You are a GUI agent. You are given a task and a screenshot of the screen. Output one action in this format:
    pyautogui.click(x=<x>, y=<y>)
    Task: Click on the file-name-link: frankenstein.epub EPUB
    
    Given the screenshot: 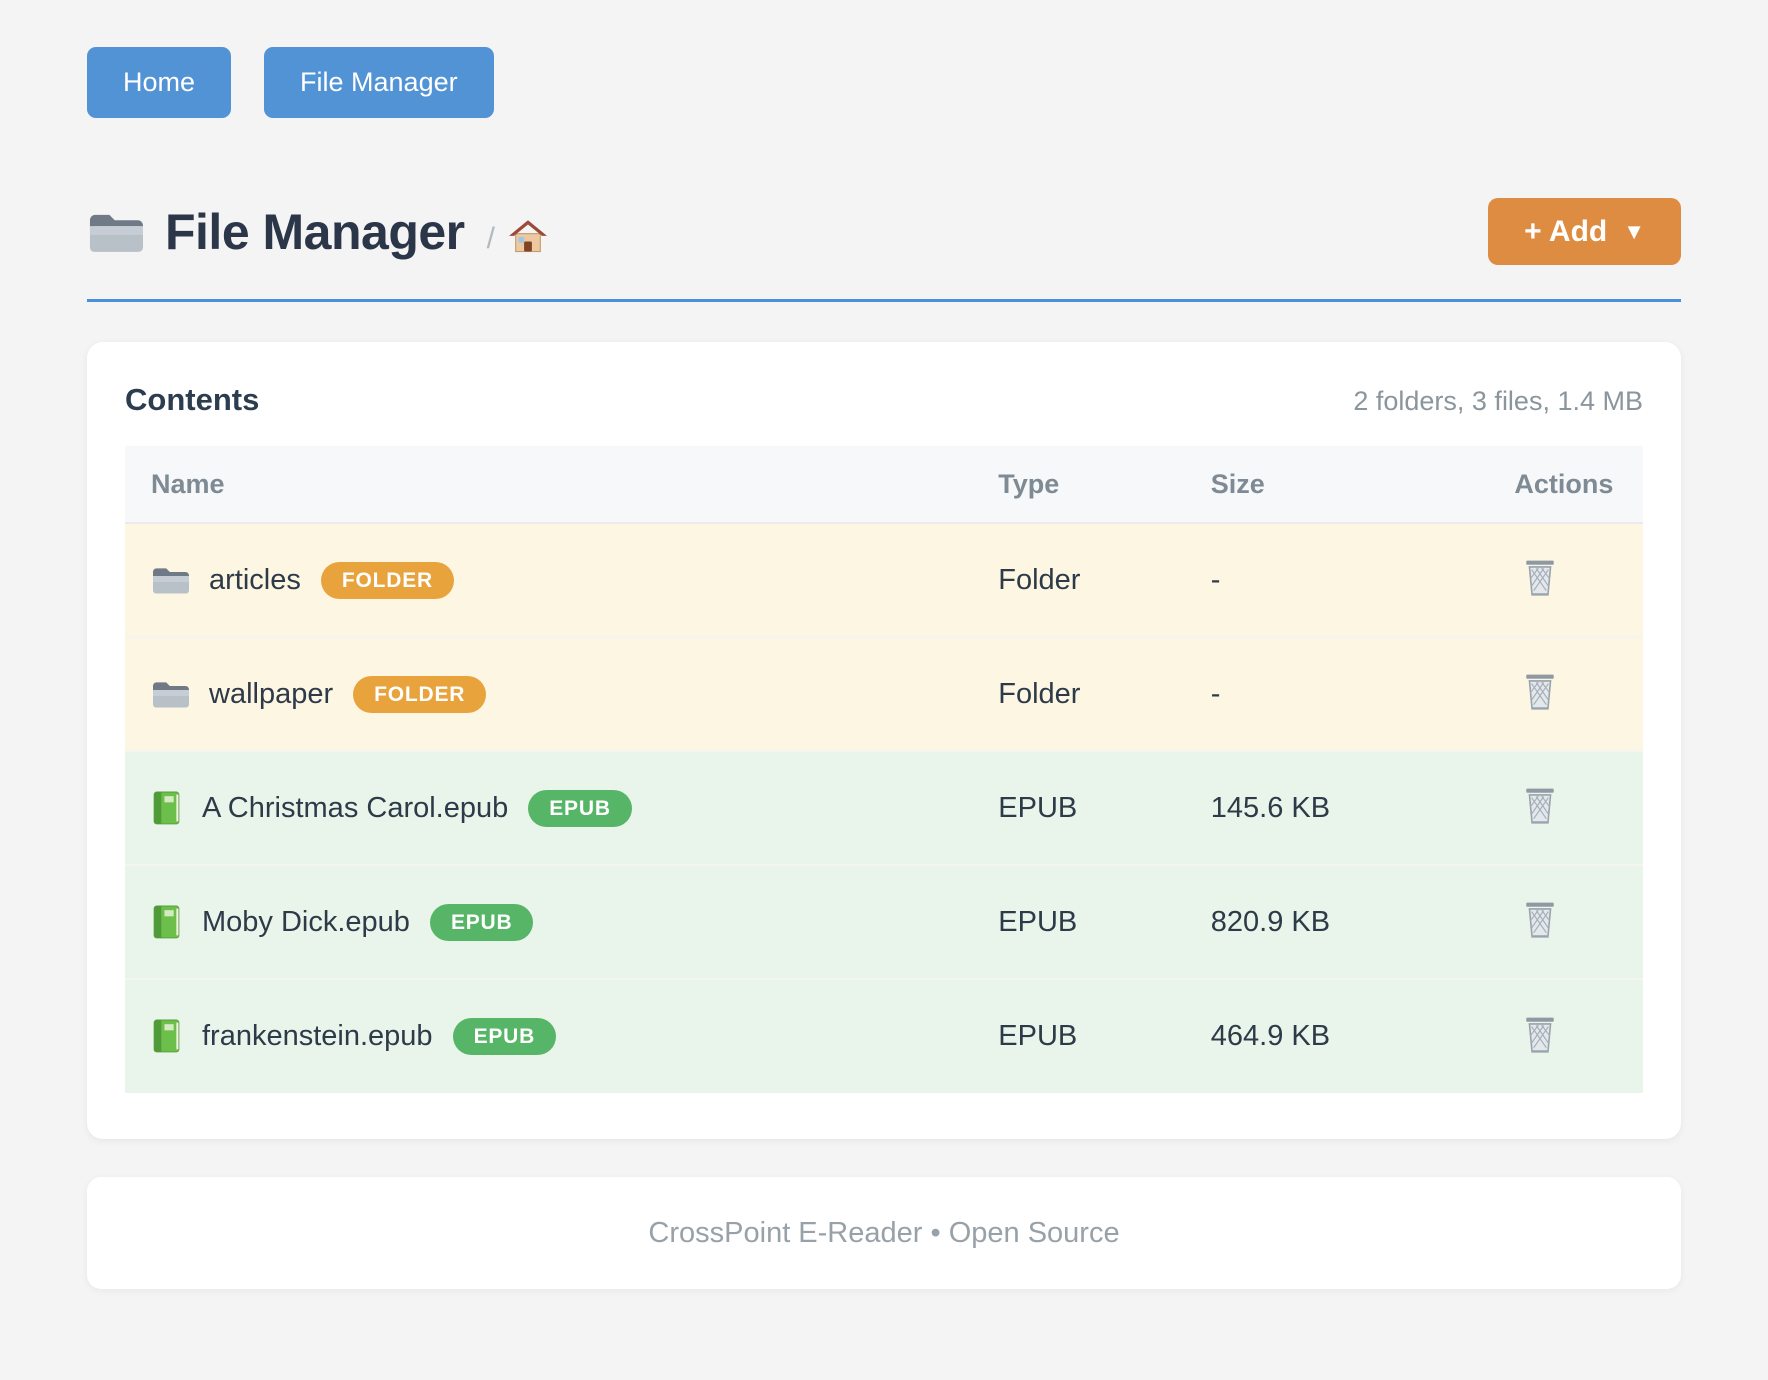 What is the action you would take?
    pyautogui.click(x=566, y=1036)
    